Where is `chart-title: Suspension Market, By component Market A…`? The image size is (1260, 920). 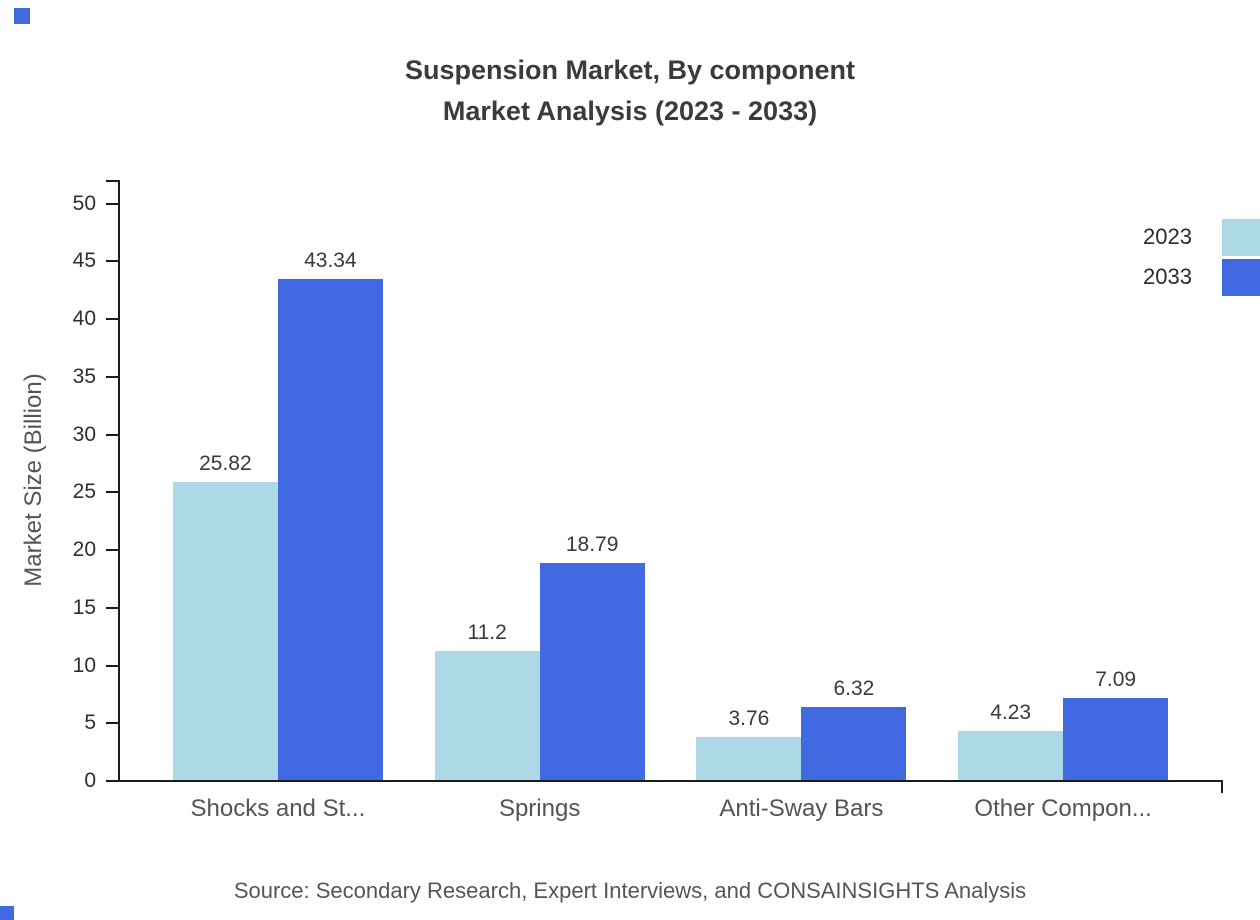 chart-title: Suspension Market, By component Market A… is located at coordinates (630, 91).